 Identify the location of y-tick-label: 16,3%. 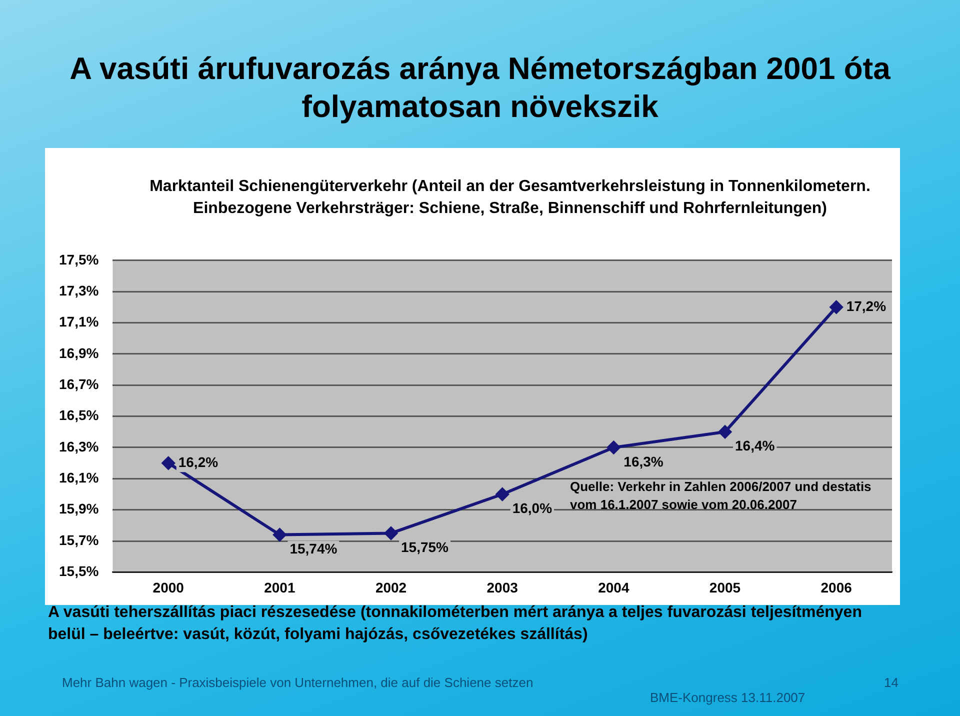
(79, 446).